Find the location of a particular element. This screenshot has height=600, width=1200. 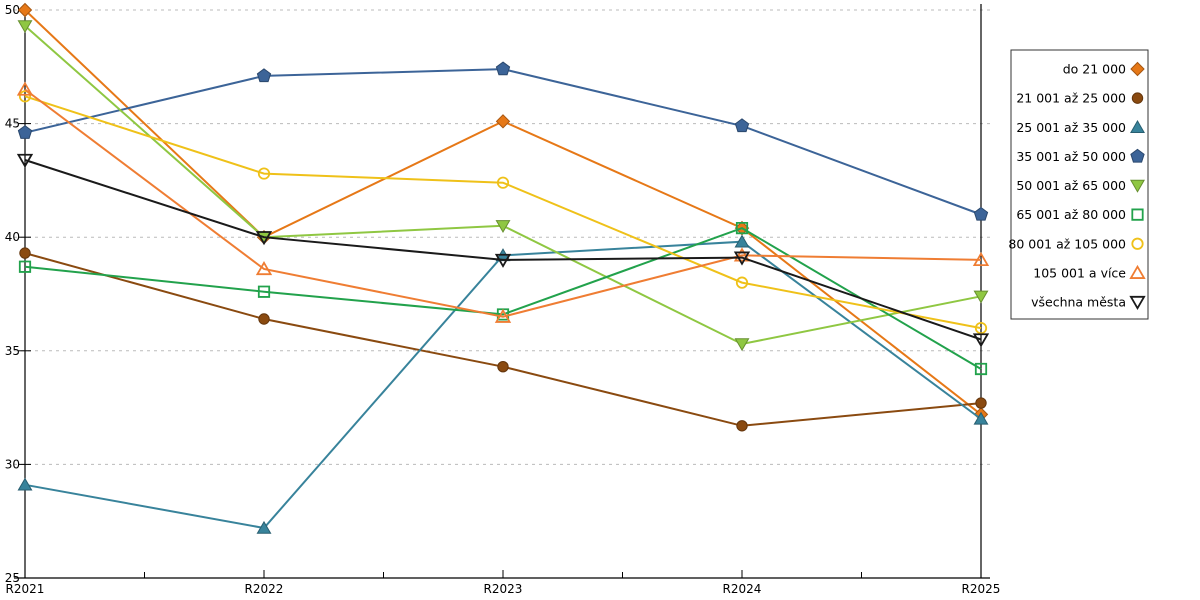

legend-item: 35 001 až 50 000 is located at coordinates (1080, 156).